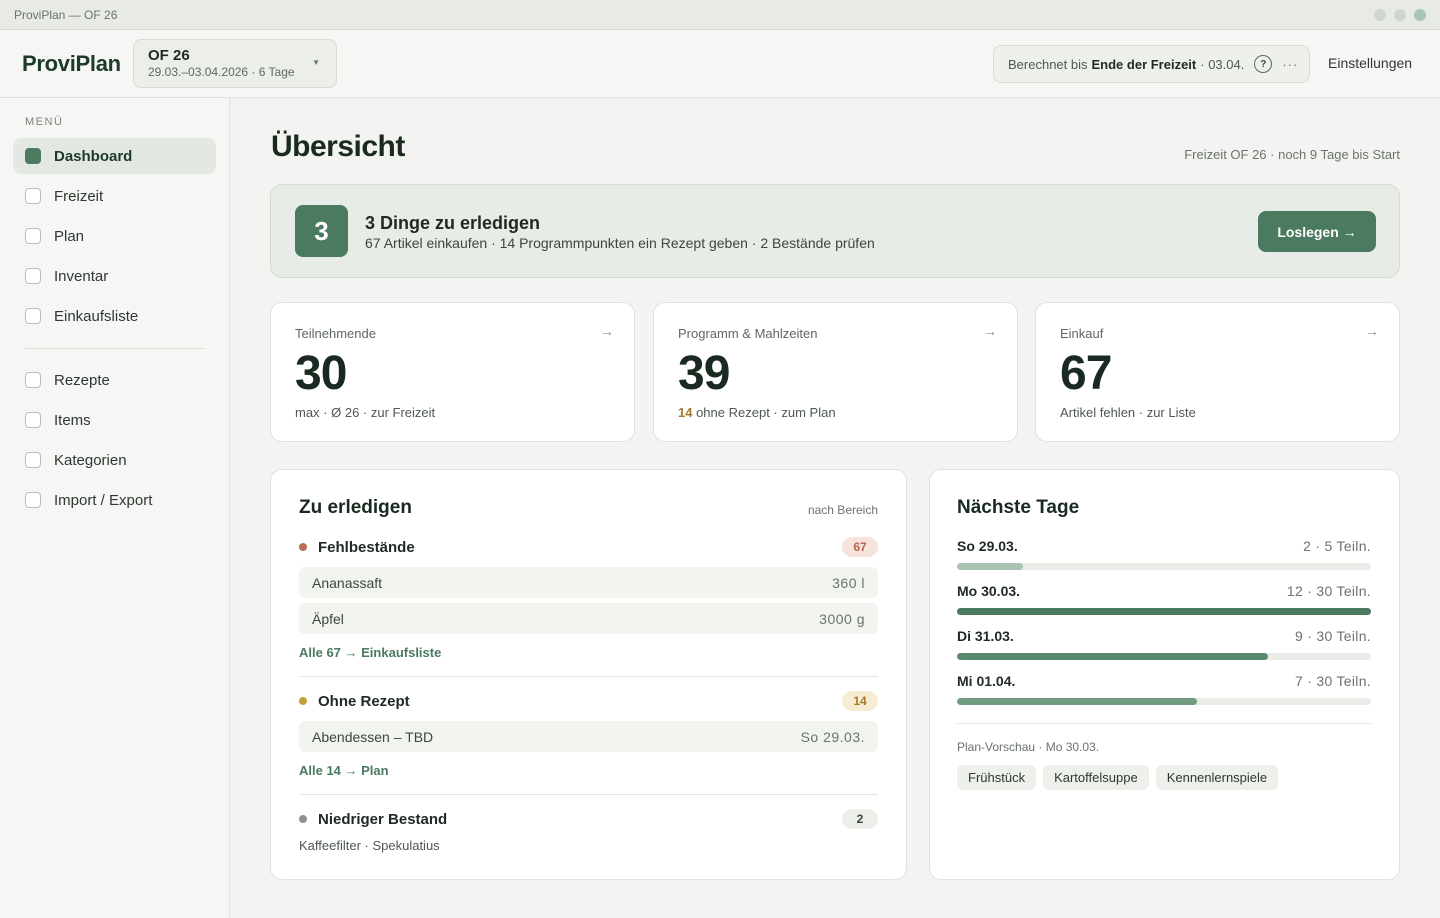 This screenshot has height=918, width=1440. Describe the element at coordinates (1263, 64) in the screenshot. I see `help-icon: ?` at that location.